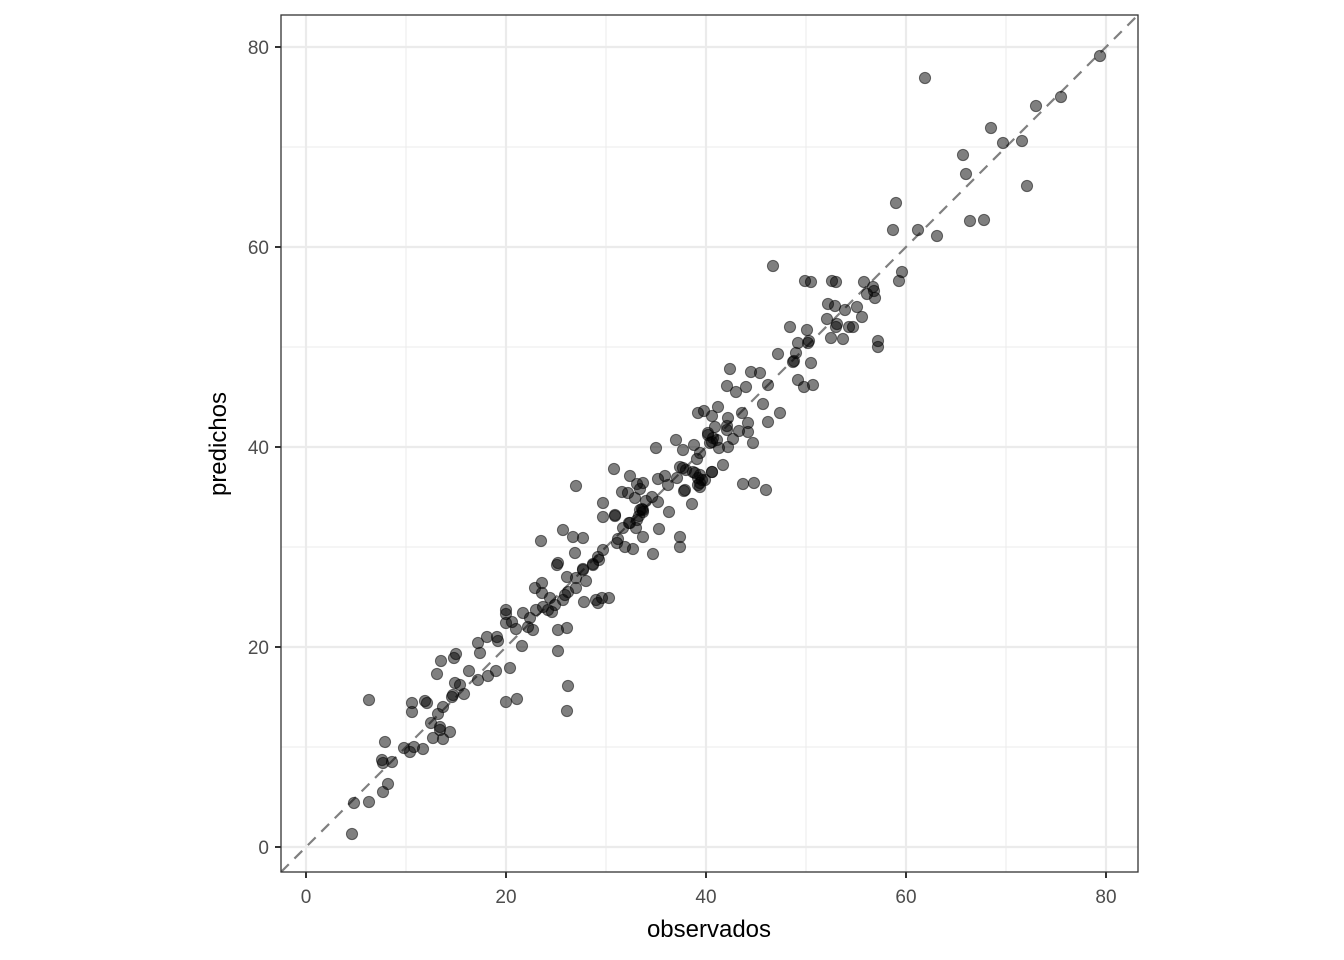 The image size is (1344, 960). Describe the element at coordinates (1105, 897) in the screenshot. I see `x-tick-label: 80` at that location.